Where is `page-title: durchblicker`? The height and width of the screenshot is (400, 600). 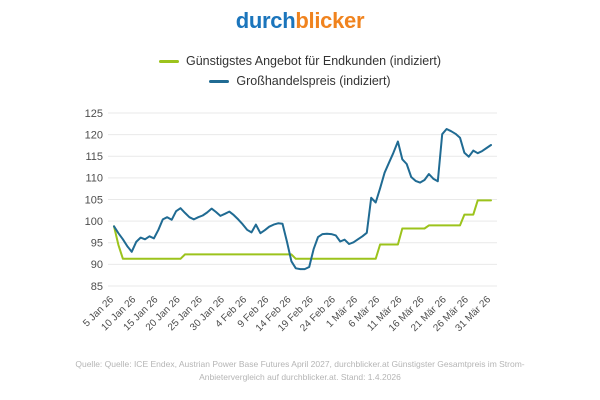
page-title: durchblicker is located at coordinates (300, 21).